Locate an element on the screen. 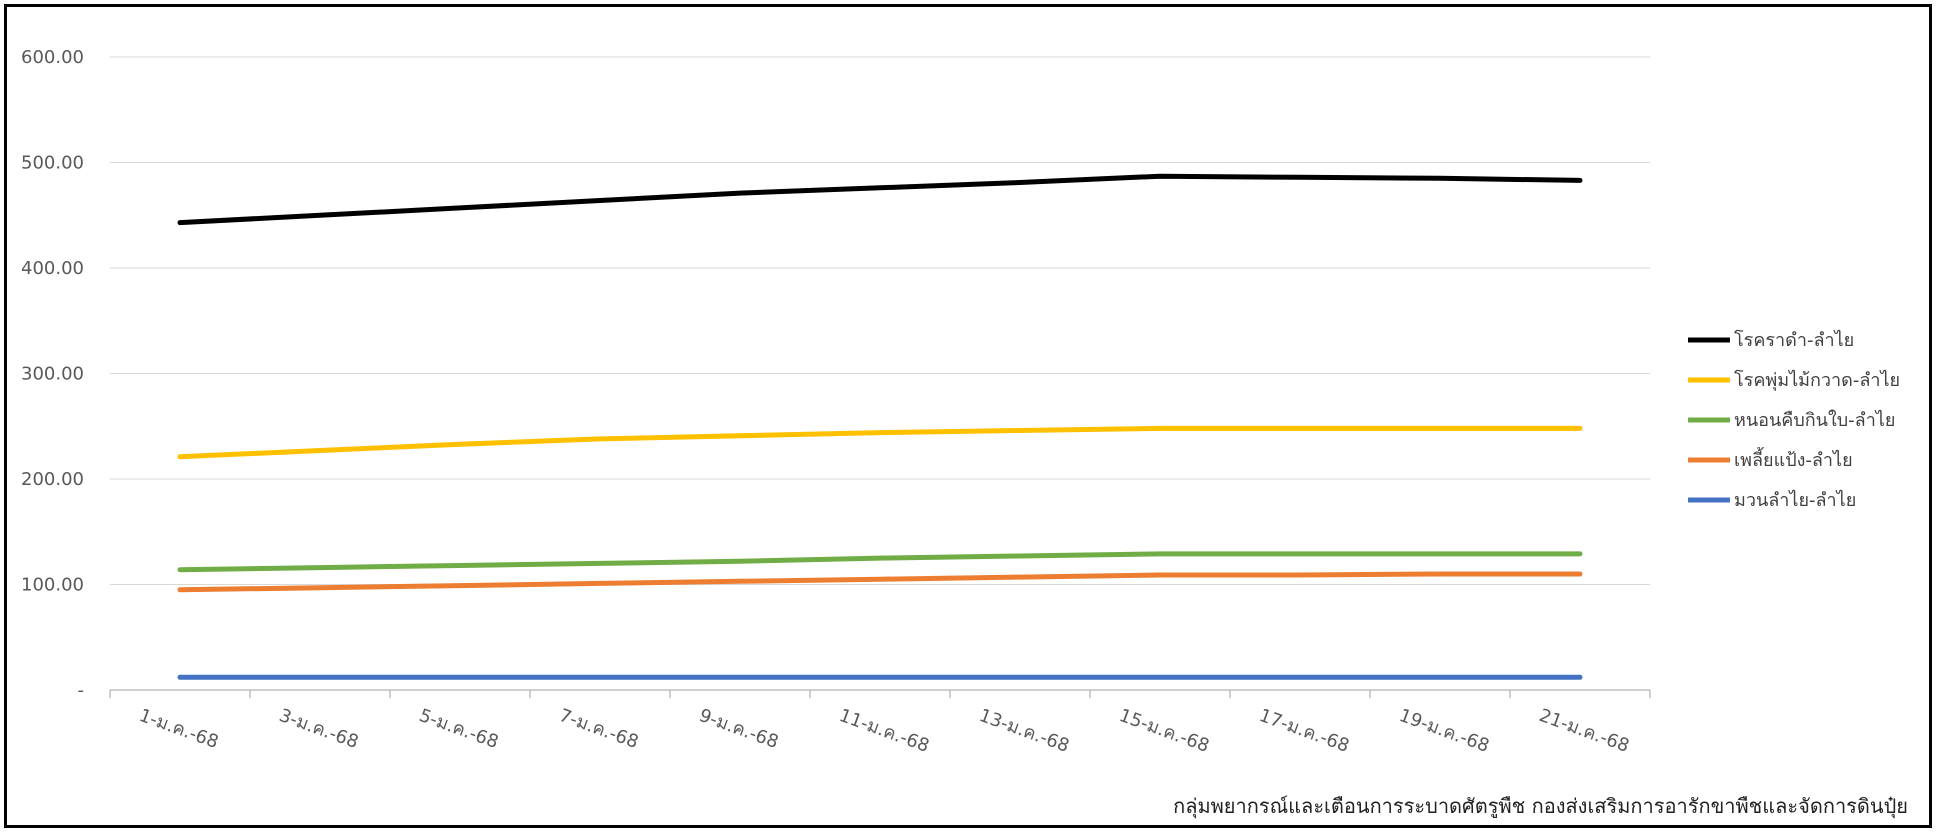 This screenshot has width=1940, height=836. y-tick-label: 400.00 is located at coordinates (52, 268).